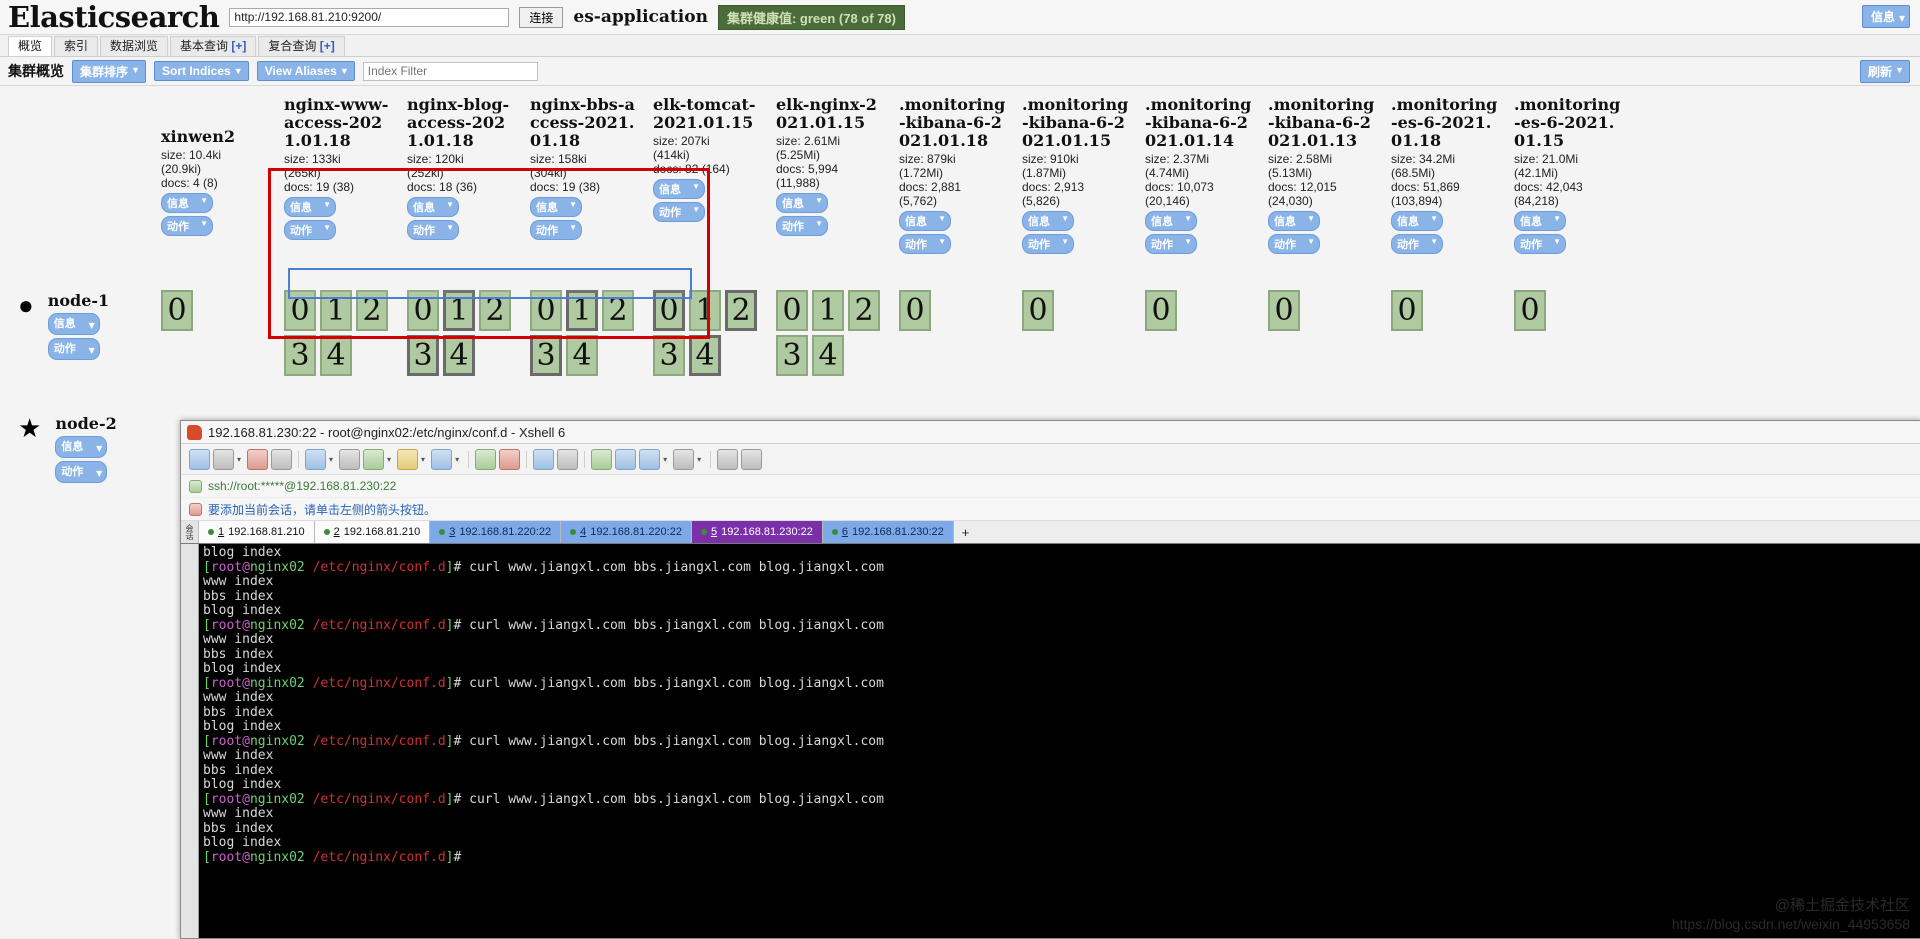  I want to click on node-1-info-pill: 信息 ▼, so click(73, 324).